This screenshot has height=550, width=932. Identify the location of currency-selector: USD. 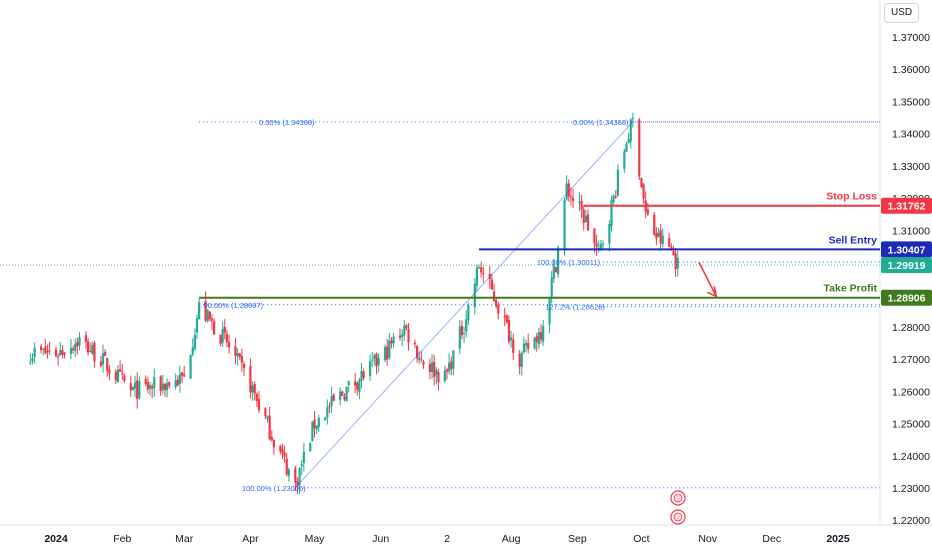
(901, 13).